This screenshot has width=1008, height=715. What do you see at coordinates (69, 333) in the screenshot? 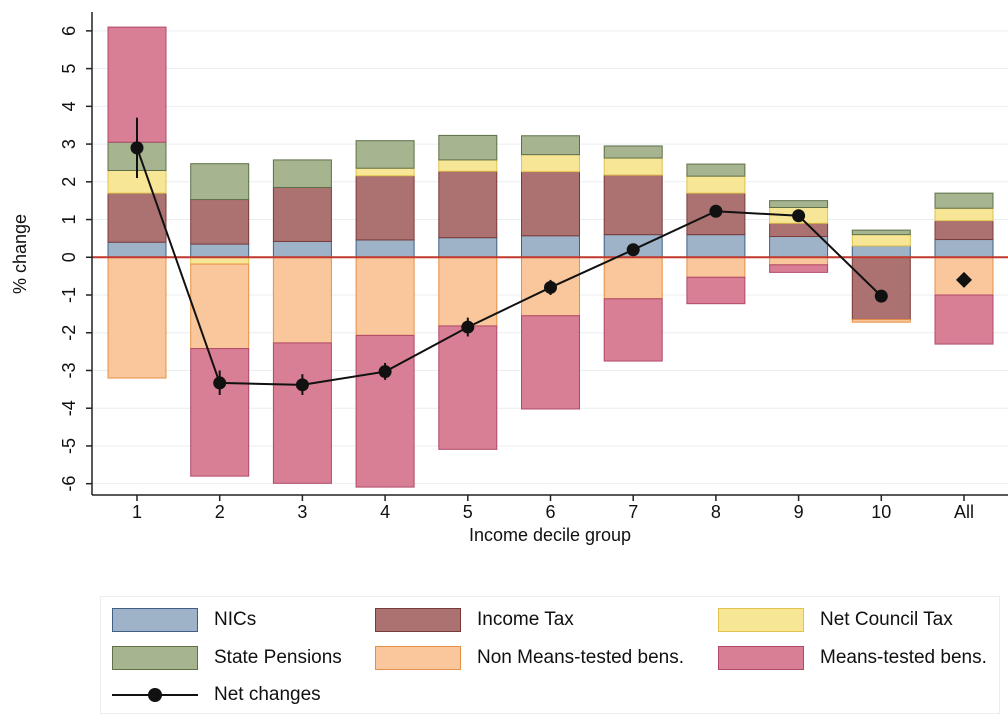
I see `y-tick-label: -2` at bounding box center [69, 333].